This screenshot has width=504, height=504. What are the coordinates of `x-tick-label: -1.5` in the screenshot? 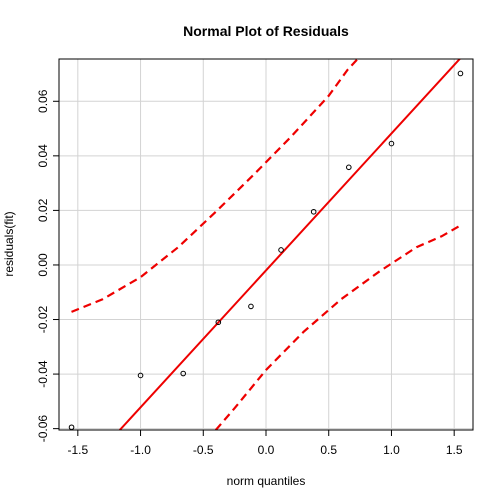 It's located at (77, 450).